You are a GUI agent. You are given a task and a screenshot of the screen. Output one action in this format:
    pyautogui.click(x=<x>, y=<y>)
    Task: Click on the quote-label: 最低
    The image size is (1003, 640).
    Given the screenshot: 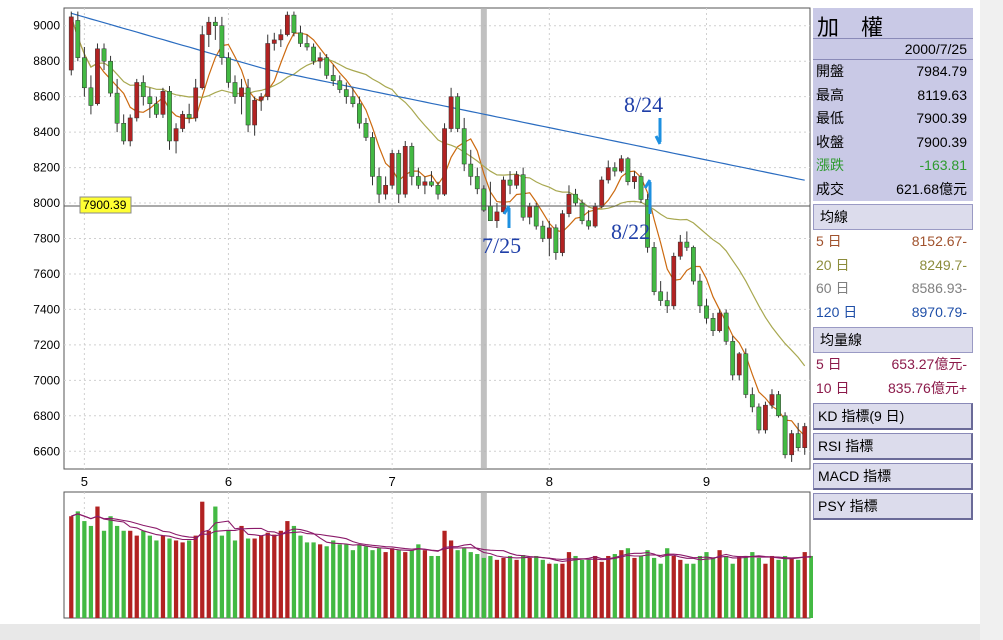 What is the action you would take?
    pyautogui.click(x=830, y=118)
    